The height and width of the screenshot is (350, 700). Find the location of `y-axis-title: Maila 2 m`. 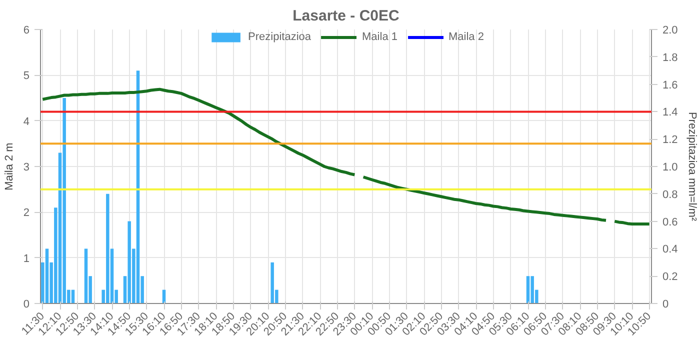

y-axis-title: Maila 2 m is located at coordinates (9, 166).